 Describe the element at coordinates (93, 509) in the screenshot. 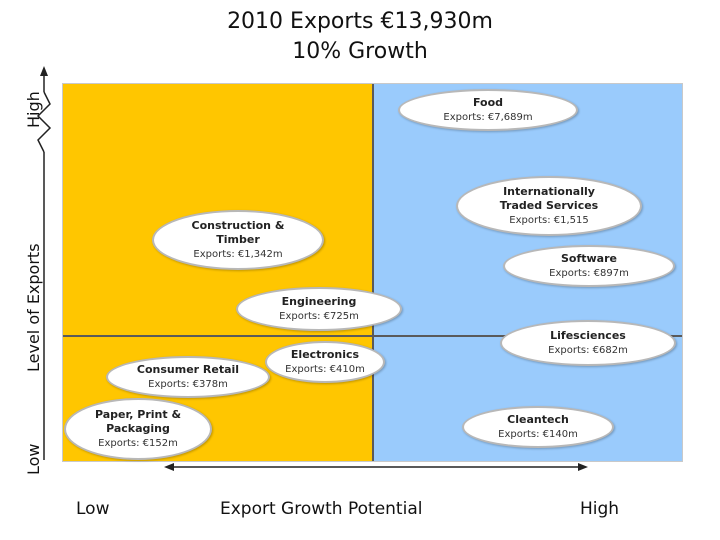

I see `x-axis-low-label: Low` at that location.